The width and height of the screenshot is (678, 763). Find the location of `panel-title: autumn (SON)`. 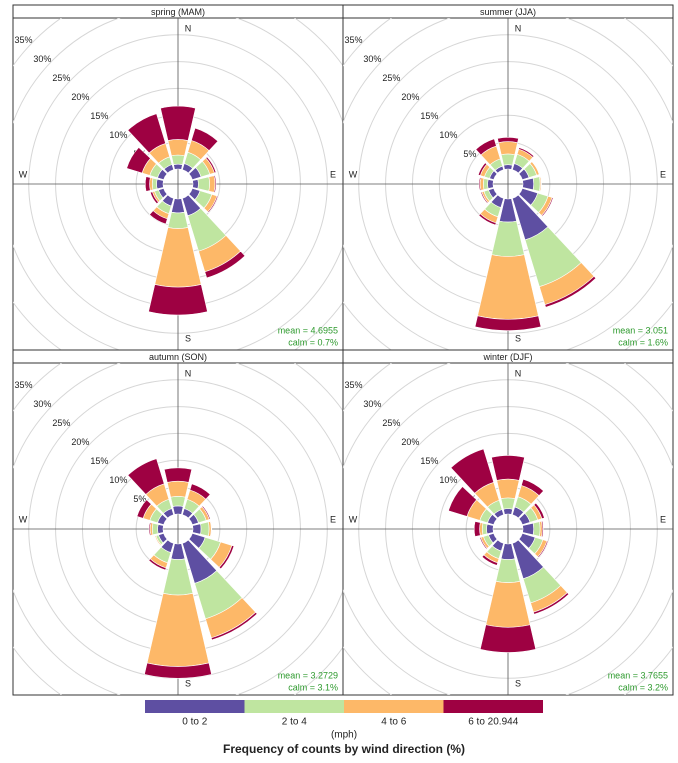

panel-title: autumn (SON) is located at coordinates (178, 357).